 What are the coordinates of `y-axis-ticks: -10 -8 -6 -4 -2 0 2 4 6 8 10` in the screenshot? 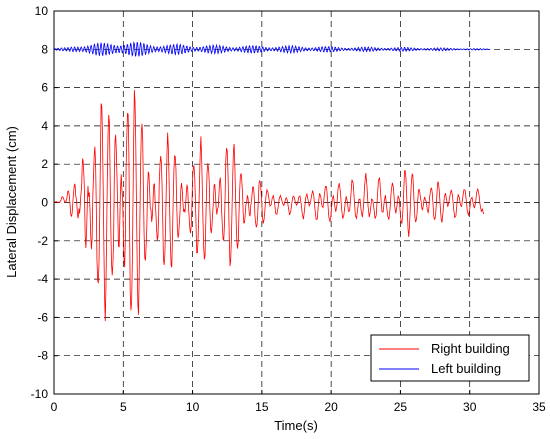 It's located at (44, 202).